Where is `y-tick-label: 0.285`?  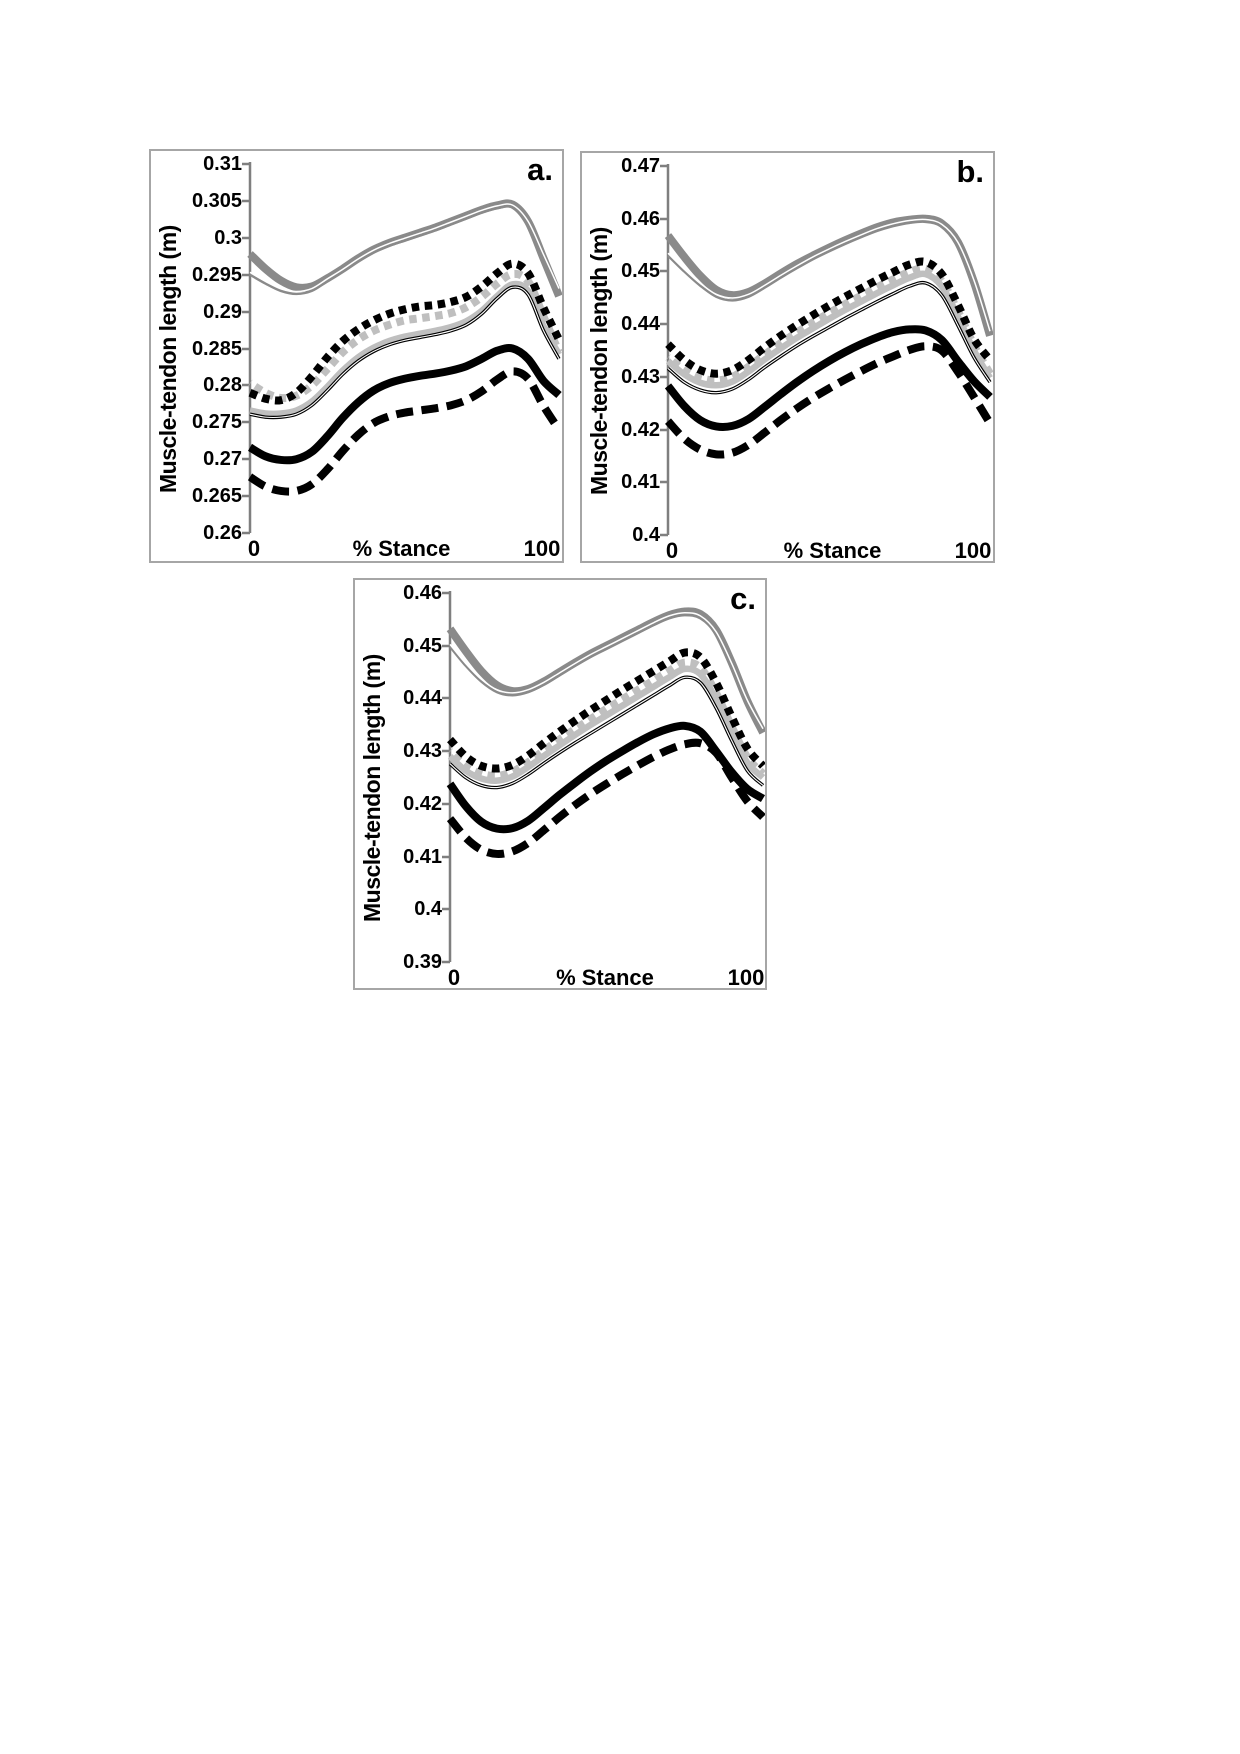
y-tick-label: 0.285 is located at coordinates (216, 348).